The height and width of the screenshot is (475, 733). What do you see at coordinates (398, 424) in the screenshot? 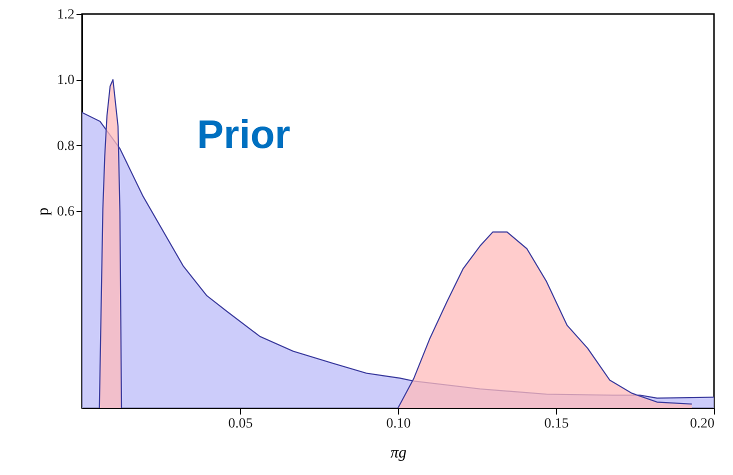
I see `x-tick-label: 0.10` at bounding box center [398, 424].